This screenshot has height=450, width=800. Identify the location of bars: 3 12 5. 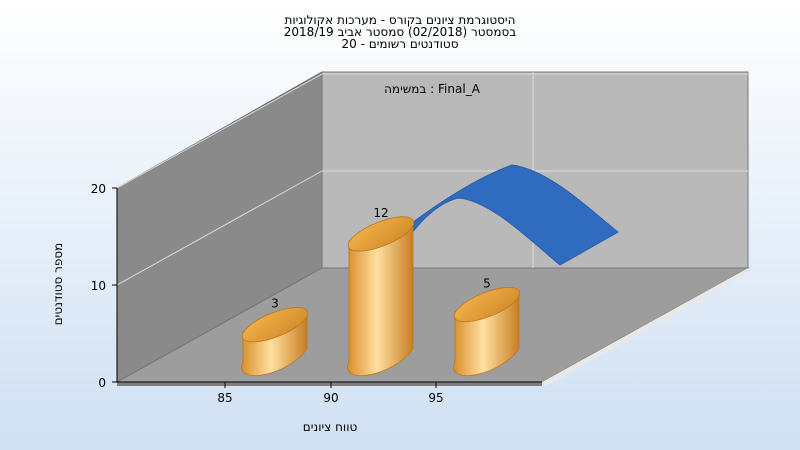
(381, 291).